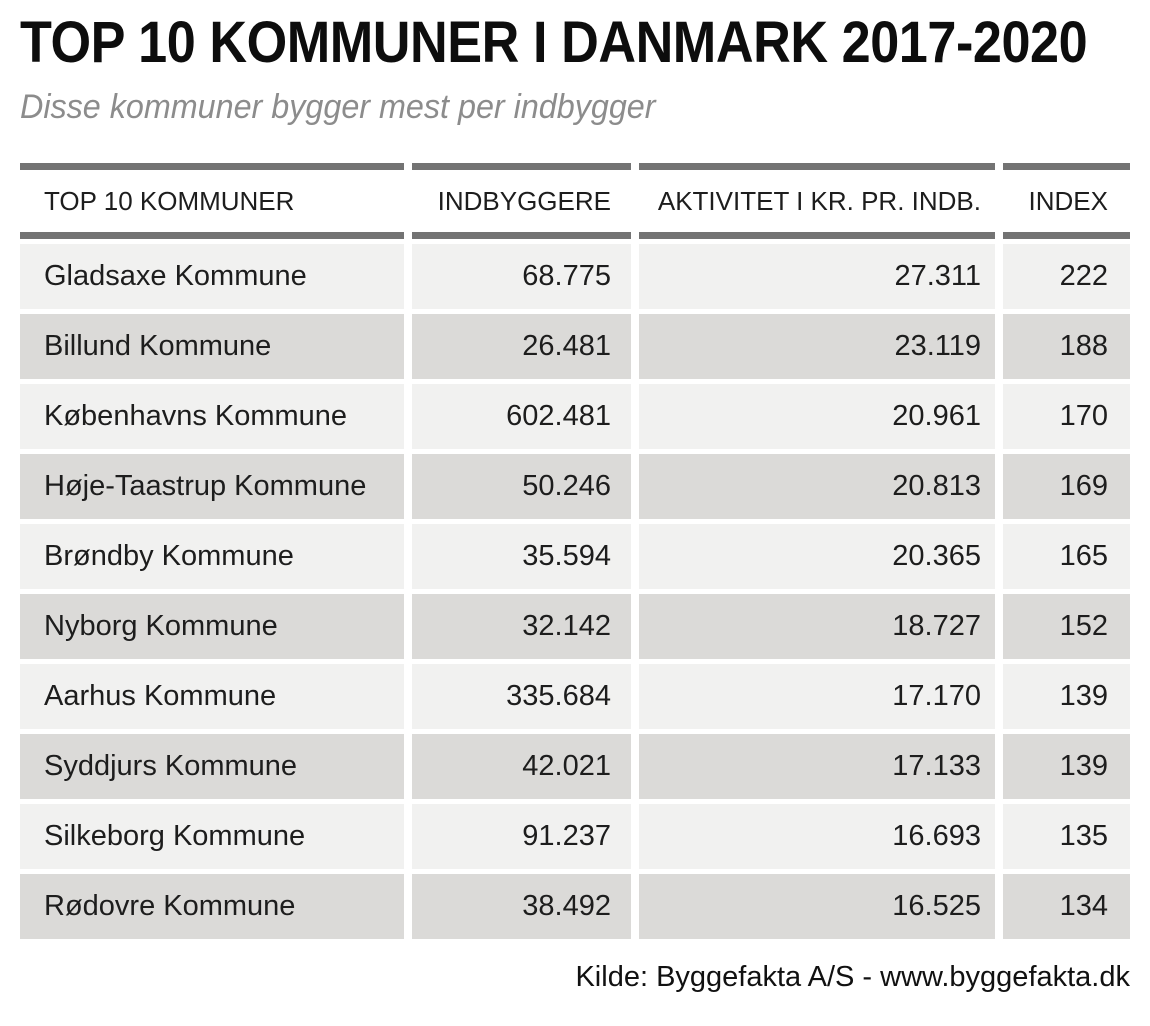  Describe the element at coordinates (521, 416) in the screenshot. I see `cell-indbyggere: 602.481` at that location.